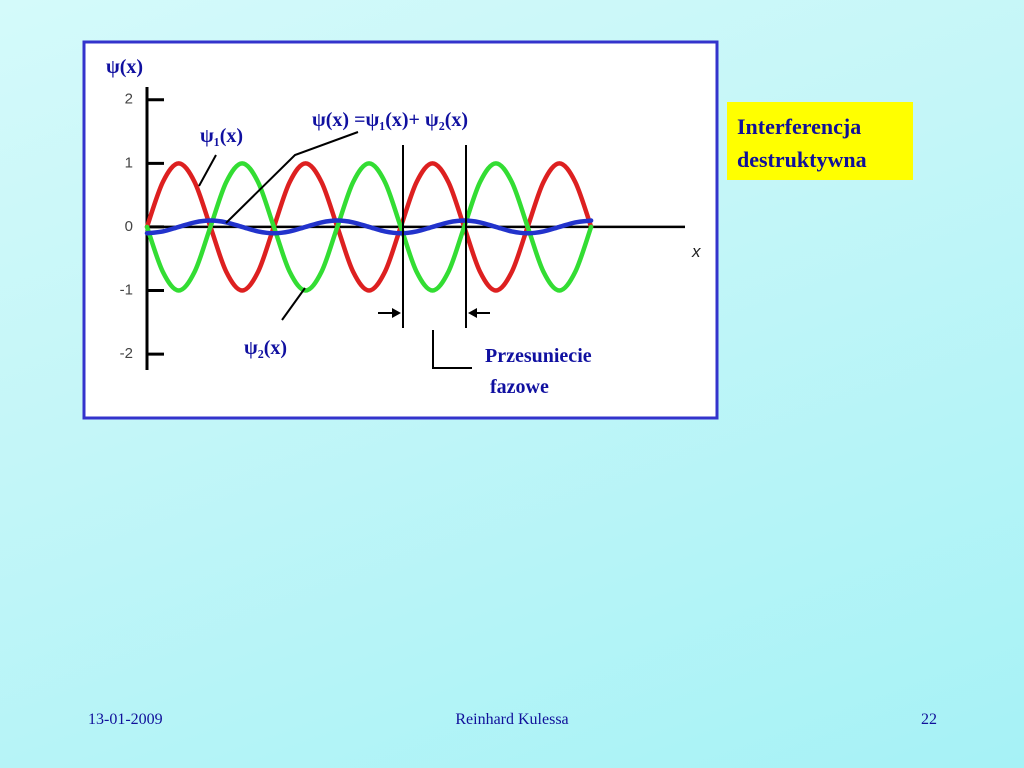 The height and width of the screenshot is (768, 1024). I want to click on y-axis-label: ψ(x), so click(124, 67).